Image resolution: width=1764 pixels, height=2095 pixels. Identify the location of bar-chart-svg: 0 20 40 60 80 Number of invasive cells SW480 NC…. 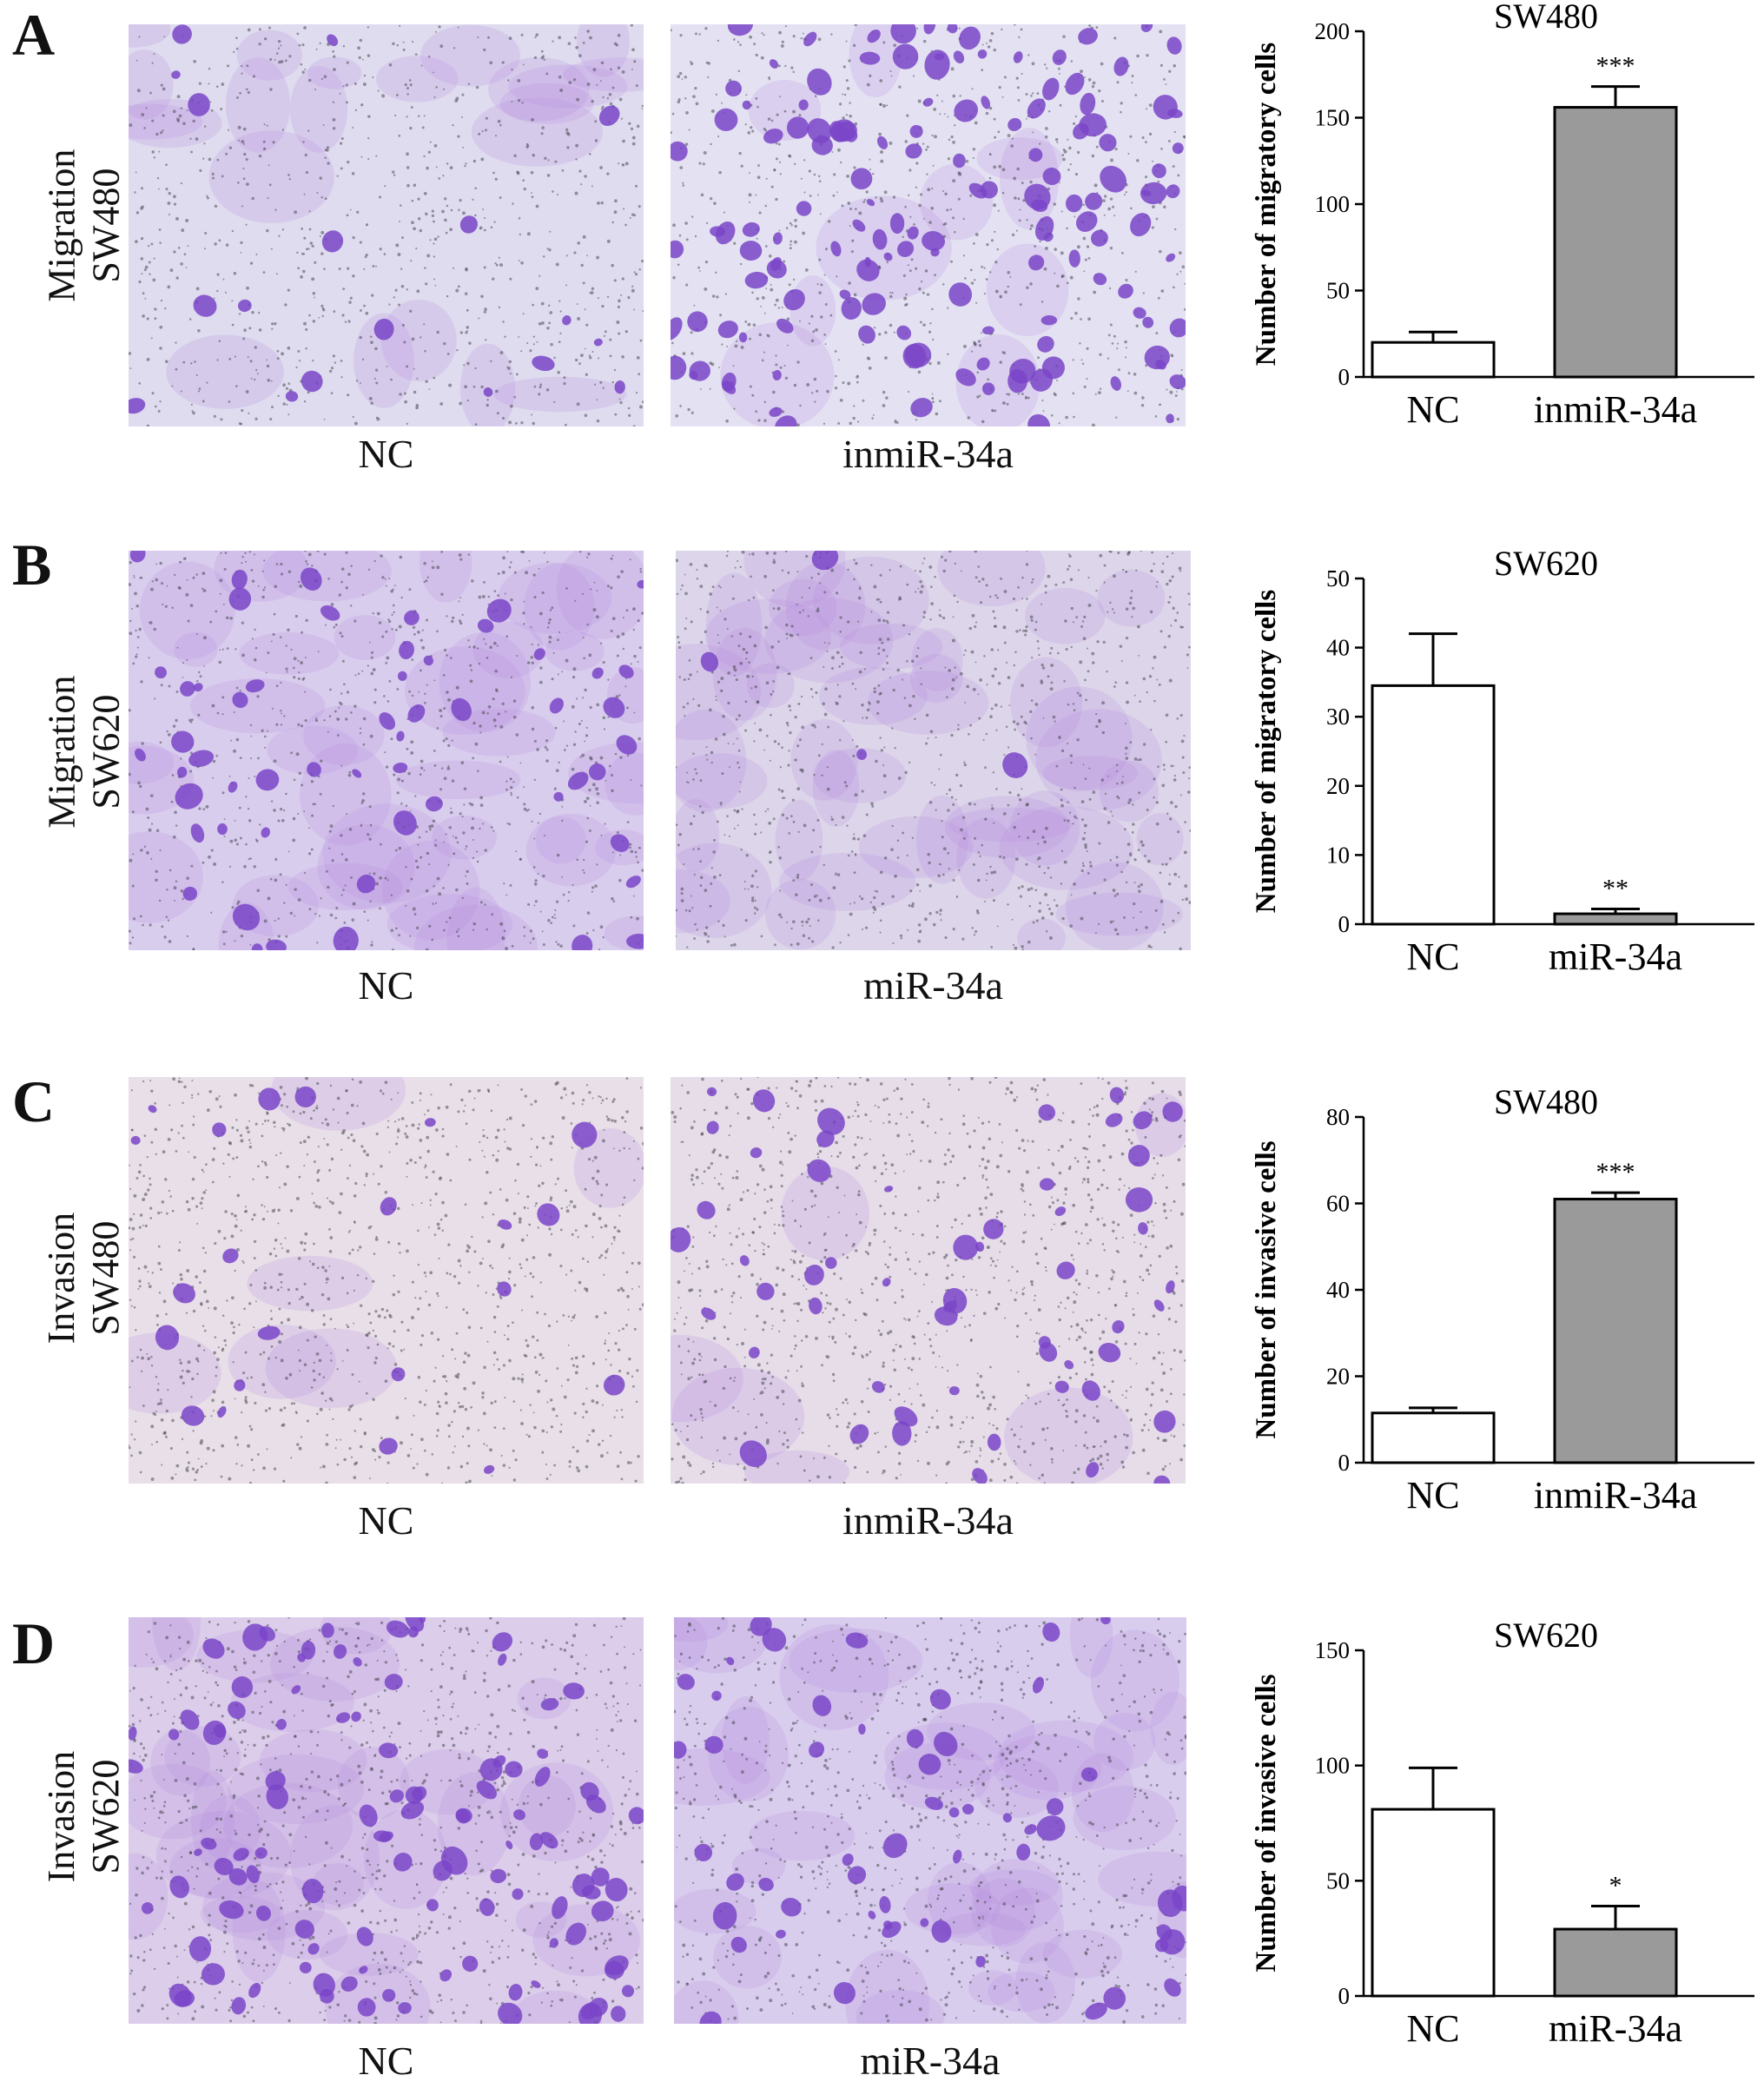
(1503, 1301).